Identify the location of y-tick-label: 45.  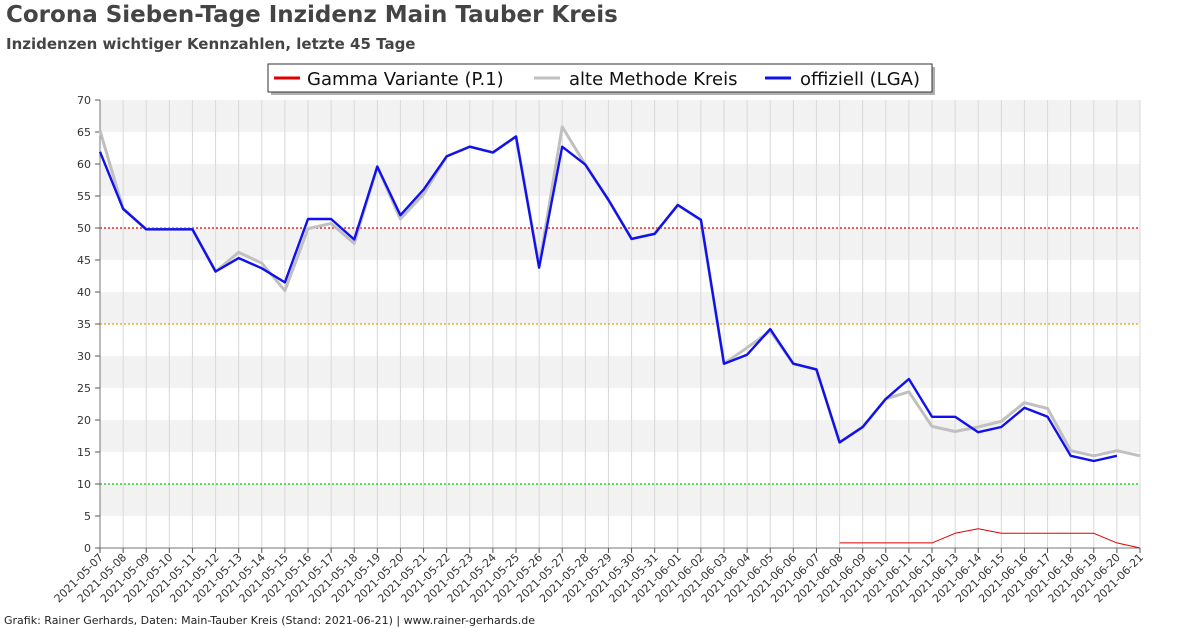
(84, 260).